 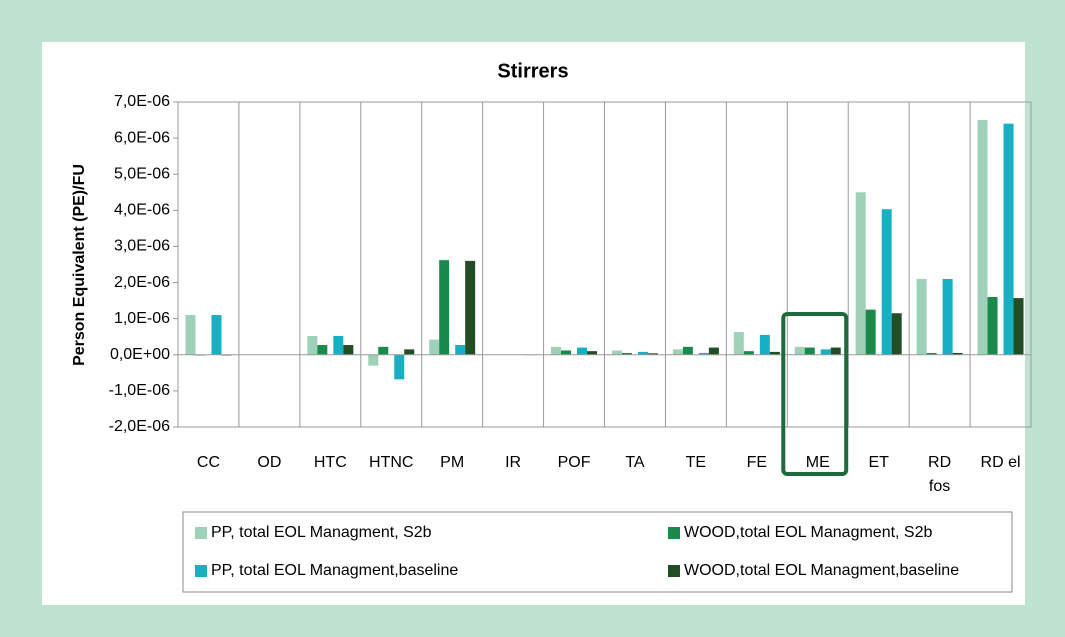 What do you see at coordinates (597, 552) in the screenshot?
I see `legend-box` at bounding box center [597, 552].